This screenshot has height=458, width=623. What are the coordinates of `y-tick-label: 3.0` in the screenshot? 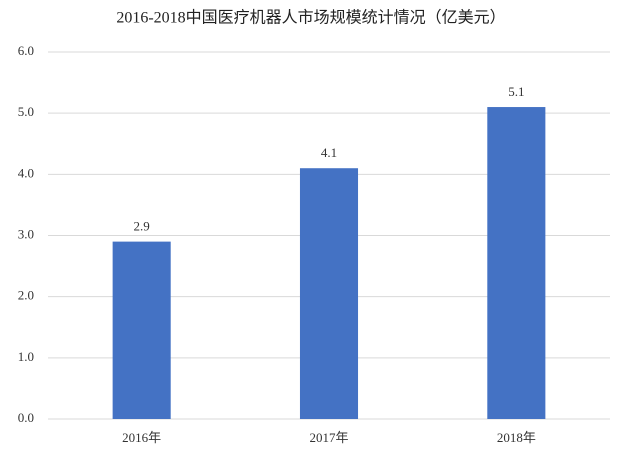 It's located at (26, 233).